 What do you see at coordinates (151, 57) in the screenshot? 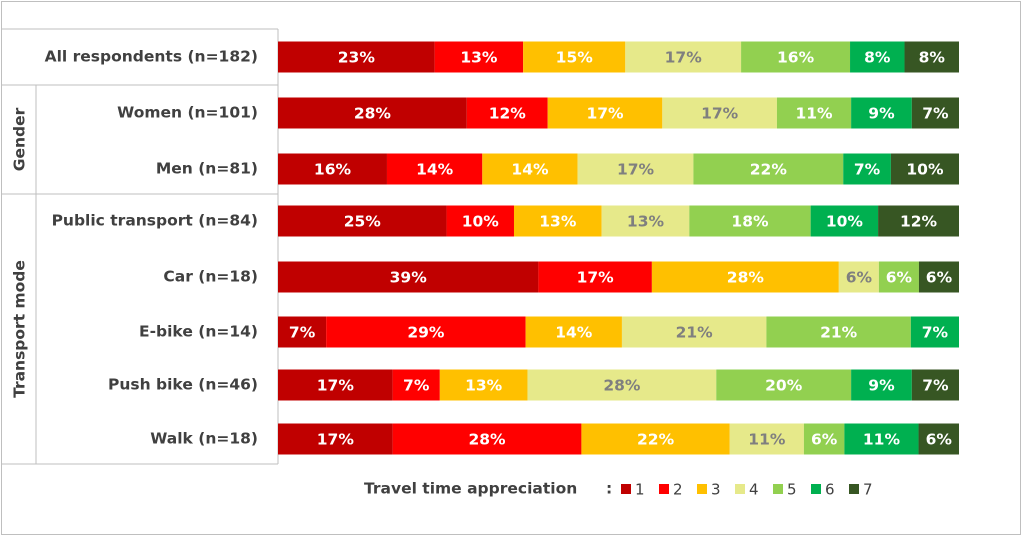
I see `category-label: All respondents (n=182)` at bounding box center [151, 57].